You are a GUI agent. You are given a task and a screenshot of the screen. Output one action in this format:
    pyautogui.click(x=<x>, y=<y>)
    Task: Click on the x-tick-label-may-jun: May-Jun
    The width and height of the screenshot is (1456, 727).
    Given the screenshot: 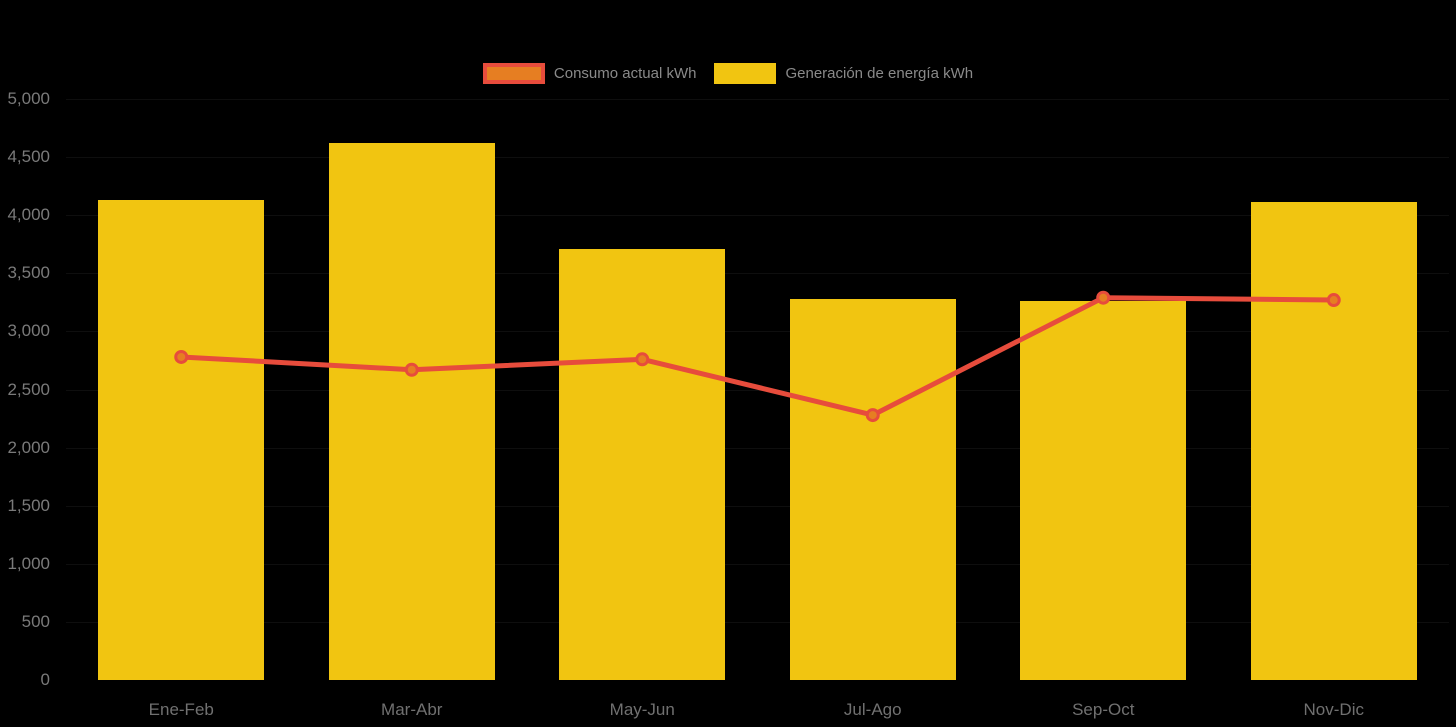 What is the action you would take?
    pyautogui.click(x=642, y=709)
    